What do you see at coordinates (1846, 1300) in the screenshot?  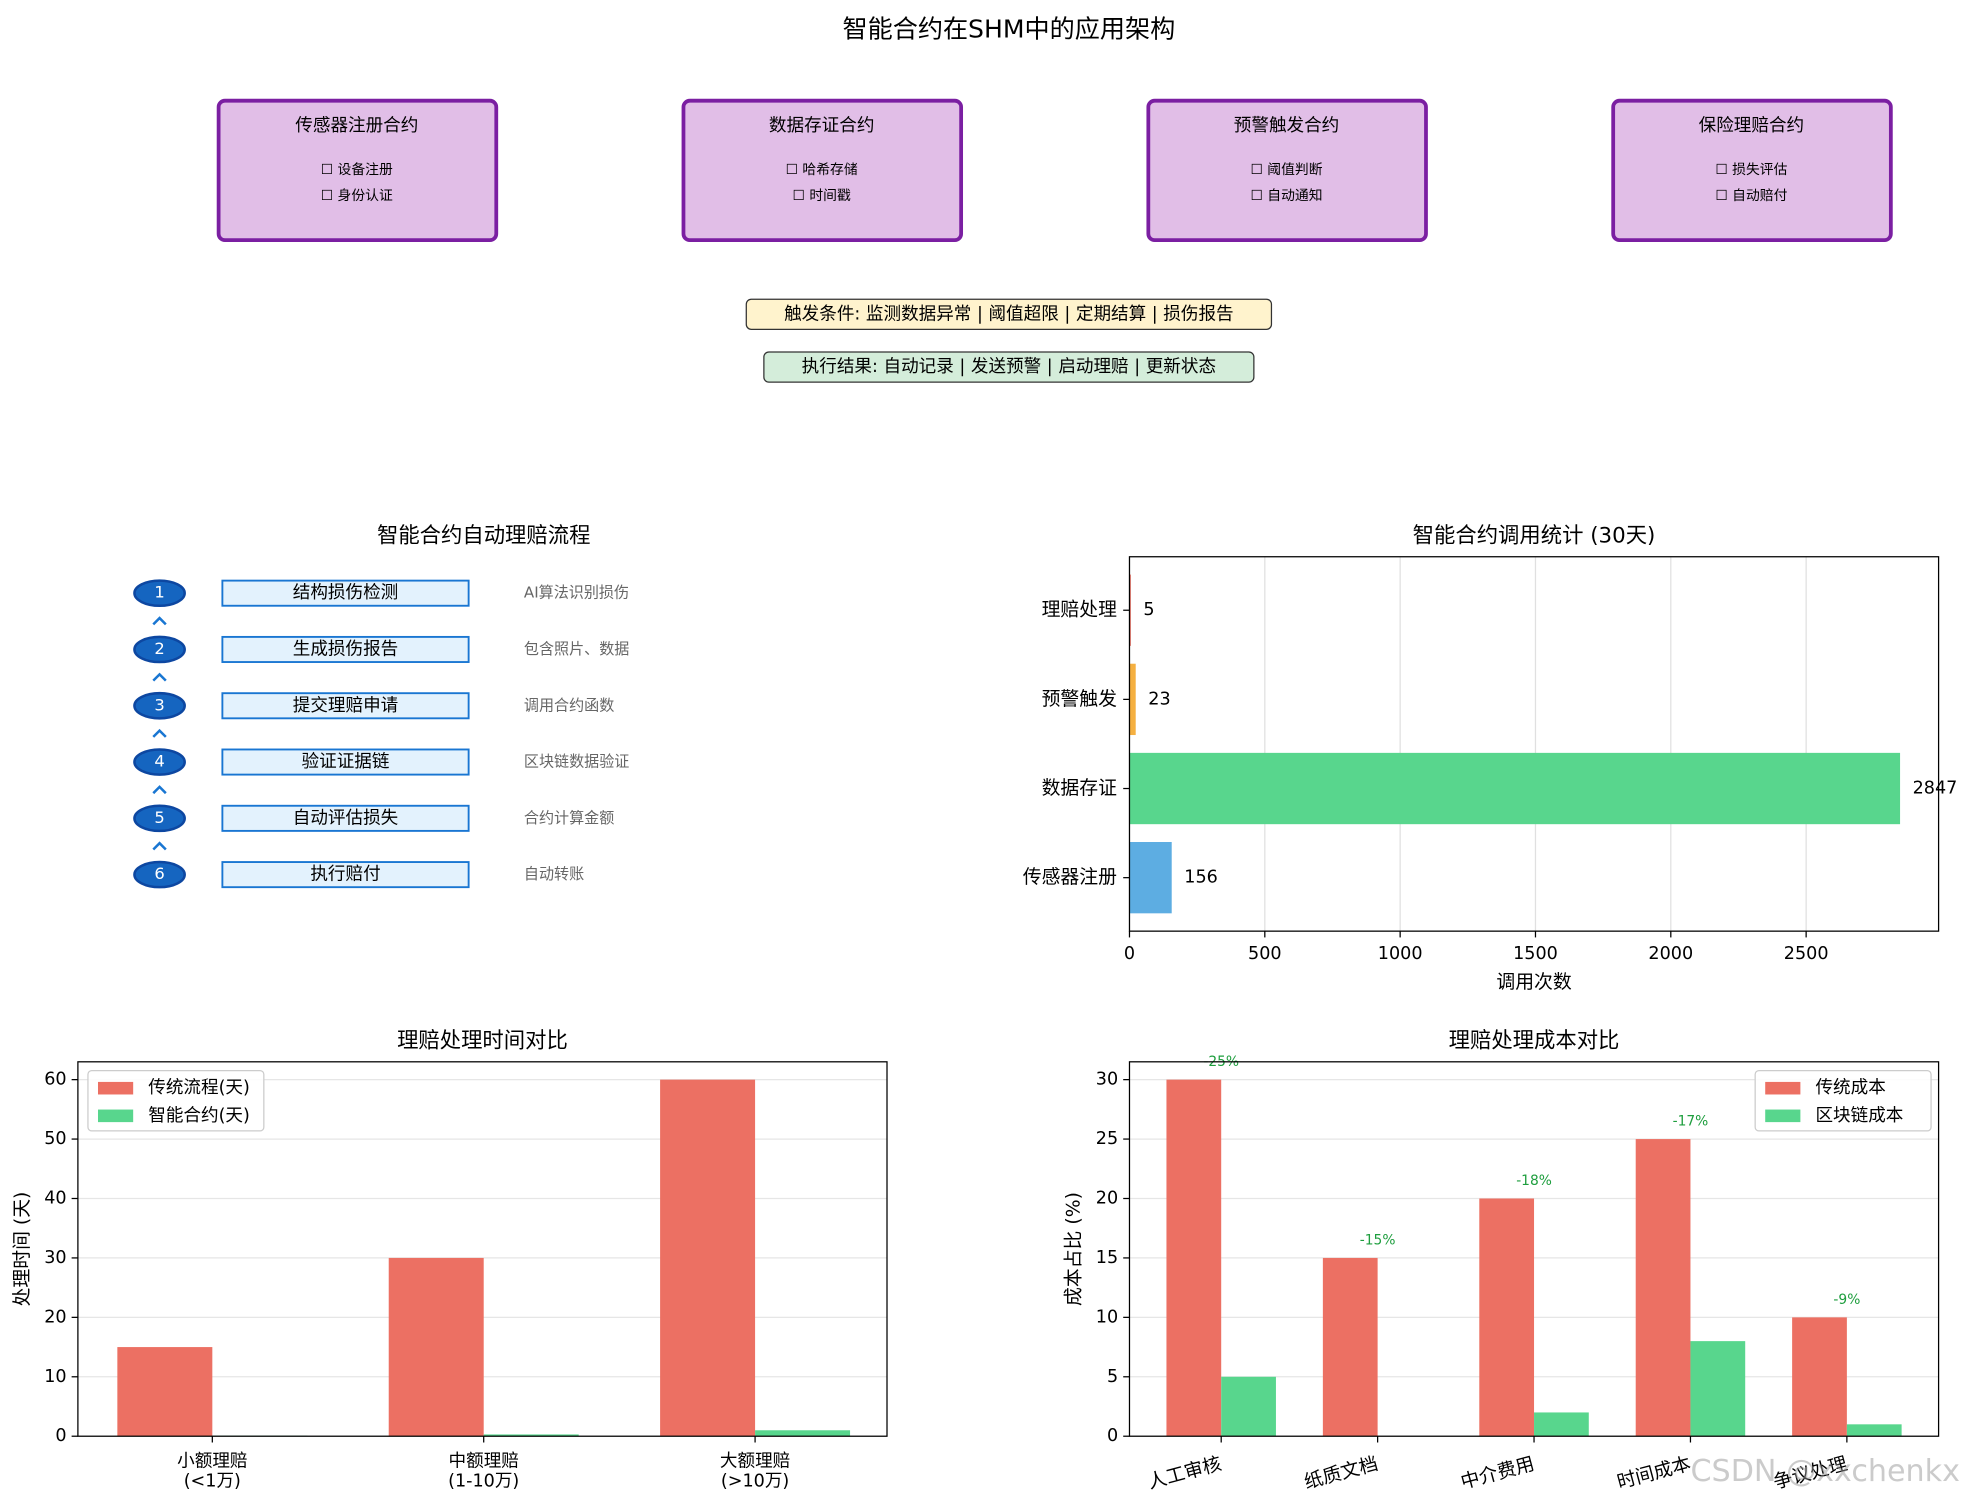 I see `annotation: -9%` at bounding box center [1846, 1300].